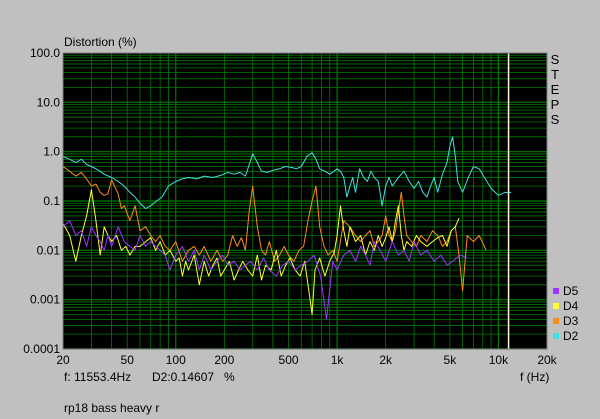 Image resolution: width=600 pixels, height=419 pixels. I want to click on x-tick-label: 100, so click(176, 360).